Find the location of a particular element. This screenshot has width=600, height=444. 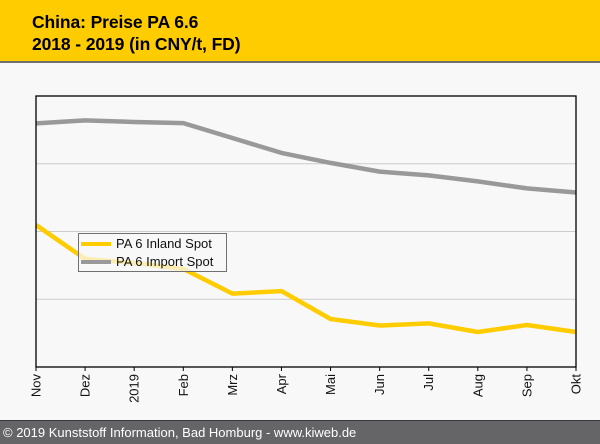

x-tick-label: 2019 is located at coordinates (134, 388).